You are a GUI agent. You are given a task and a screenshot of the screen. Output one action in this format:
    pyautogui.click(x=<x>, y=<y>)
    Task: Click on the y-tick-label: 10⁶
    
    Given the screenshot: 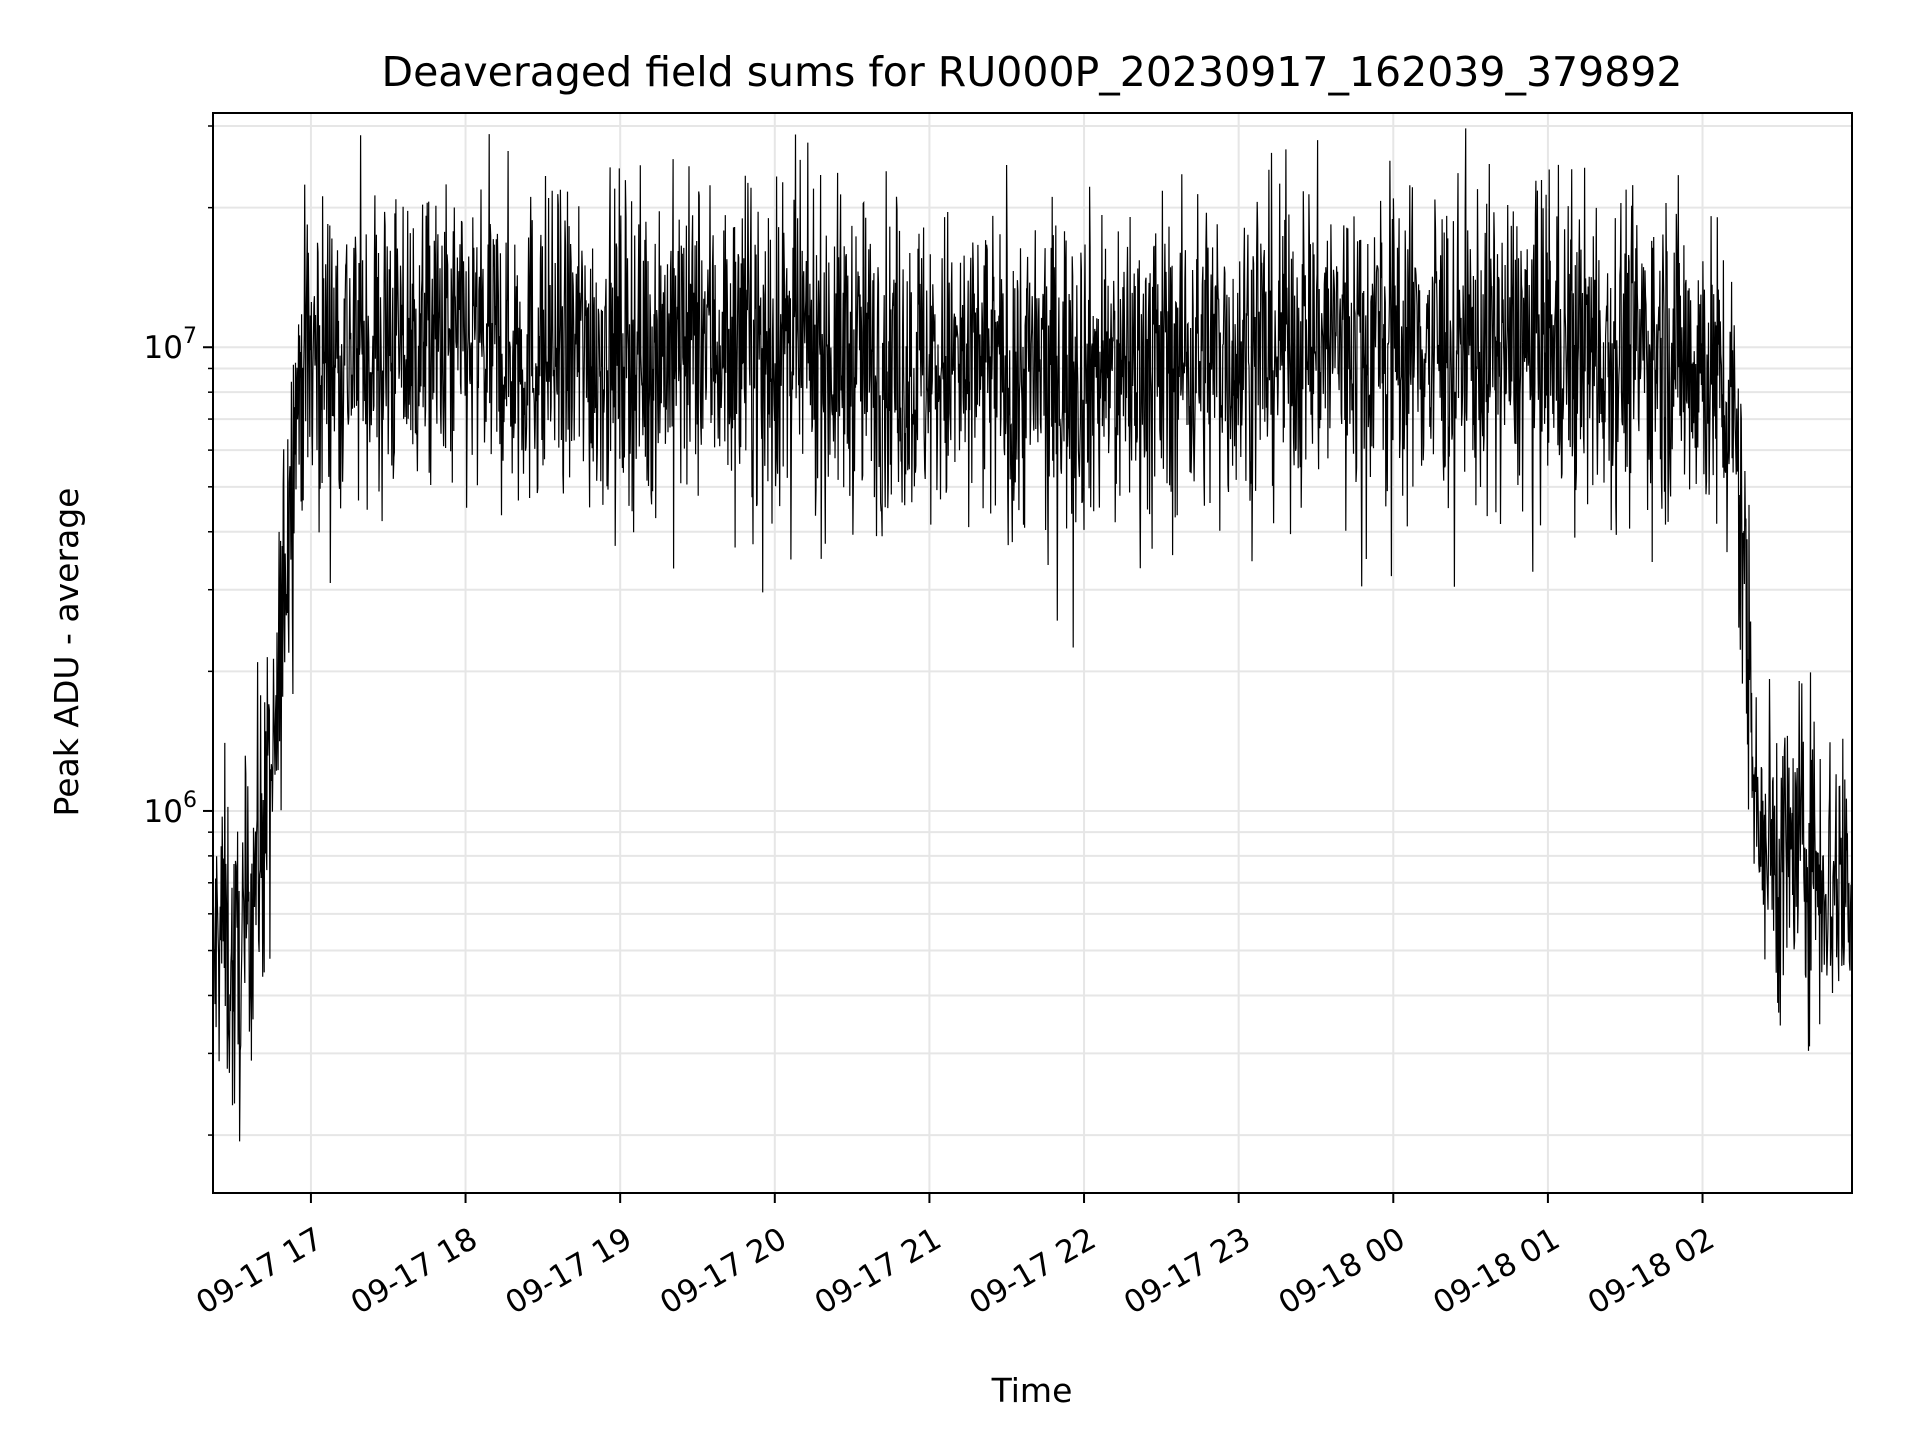 What is the action you would take?
    pyautogui.click(x=170, y=809)
    